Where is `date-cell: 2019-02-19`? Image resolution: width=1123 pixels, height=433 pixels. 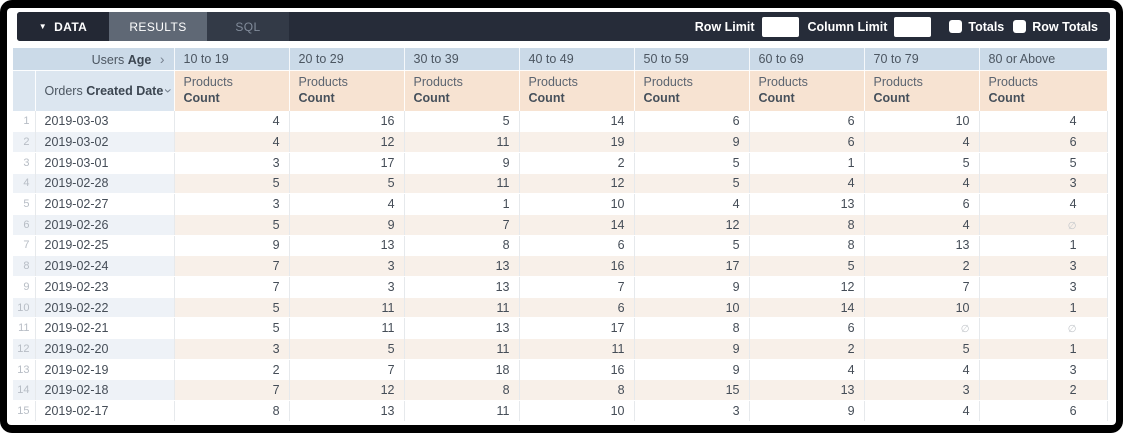
date-cell: 2019-02-19 is located at coordinates (105, 369).